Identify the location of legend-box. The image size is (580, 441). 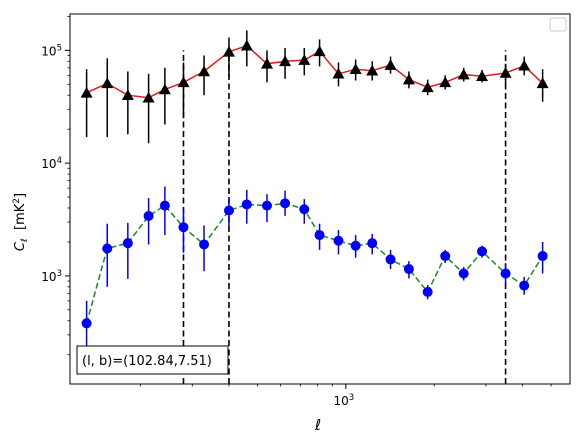
(558, 24).